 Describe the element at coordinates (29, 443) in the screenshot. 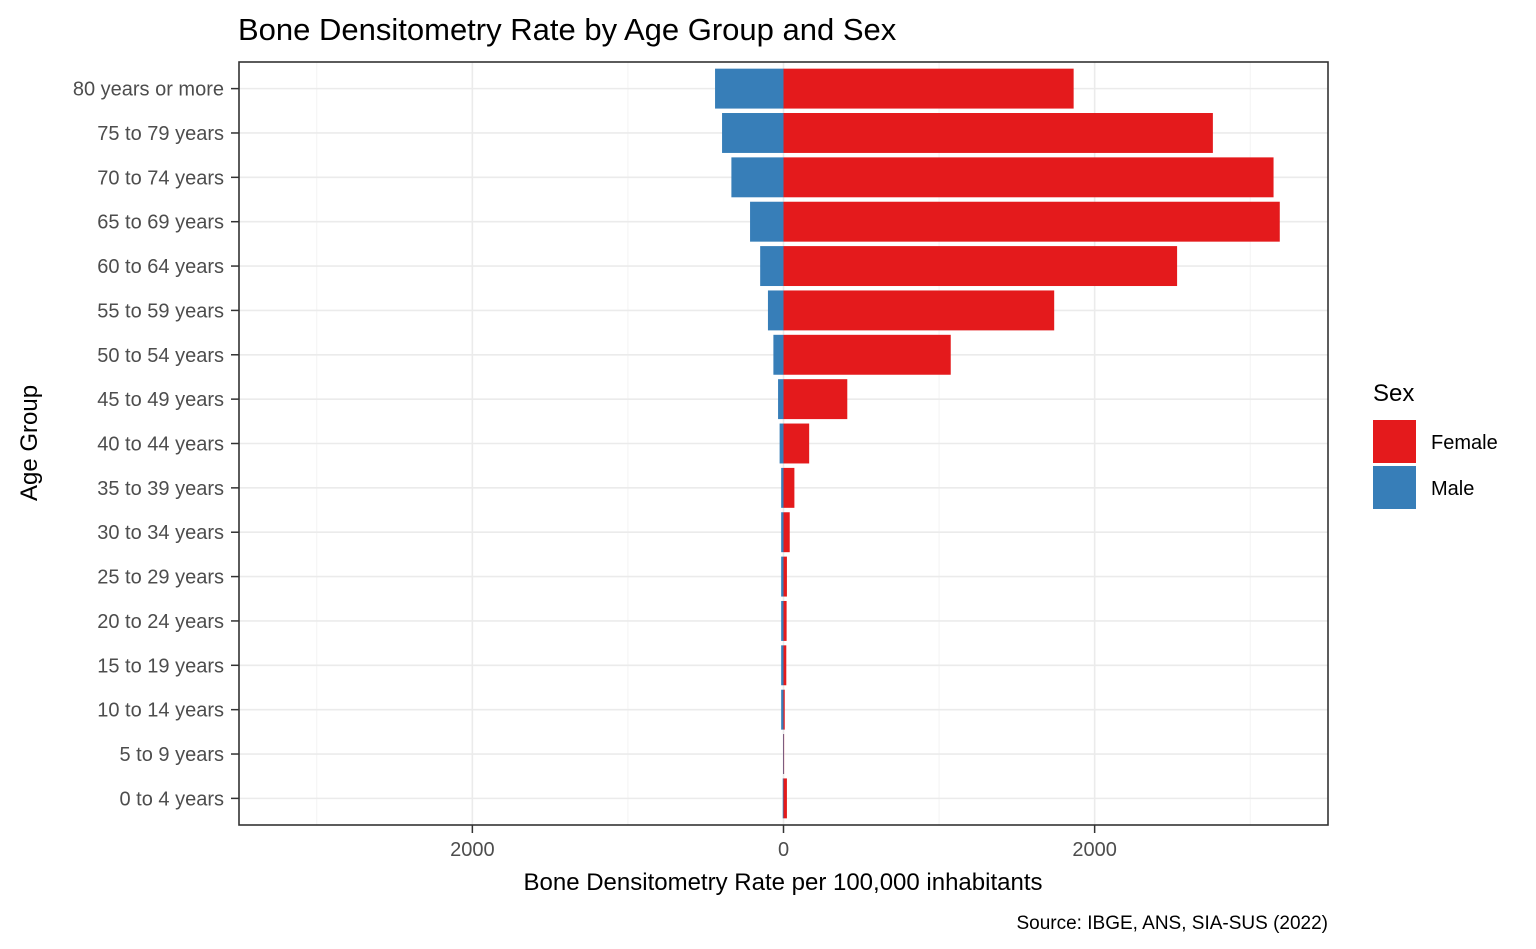

I see `y-axis-title: Age Group` at that location.